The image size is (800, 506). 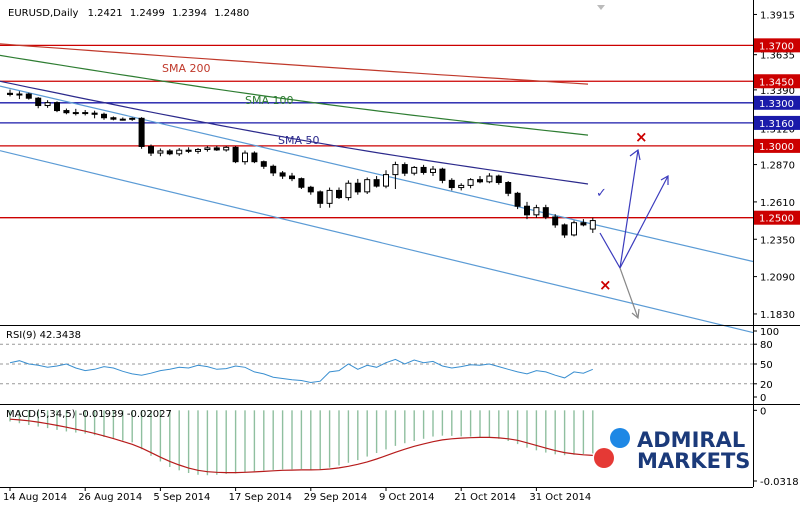 I want to click on chart-header: EURUSD,Daily 1.2421 1.2499 1.2394 1.2480, so click(x=128, y=13).